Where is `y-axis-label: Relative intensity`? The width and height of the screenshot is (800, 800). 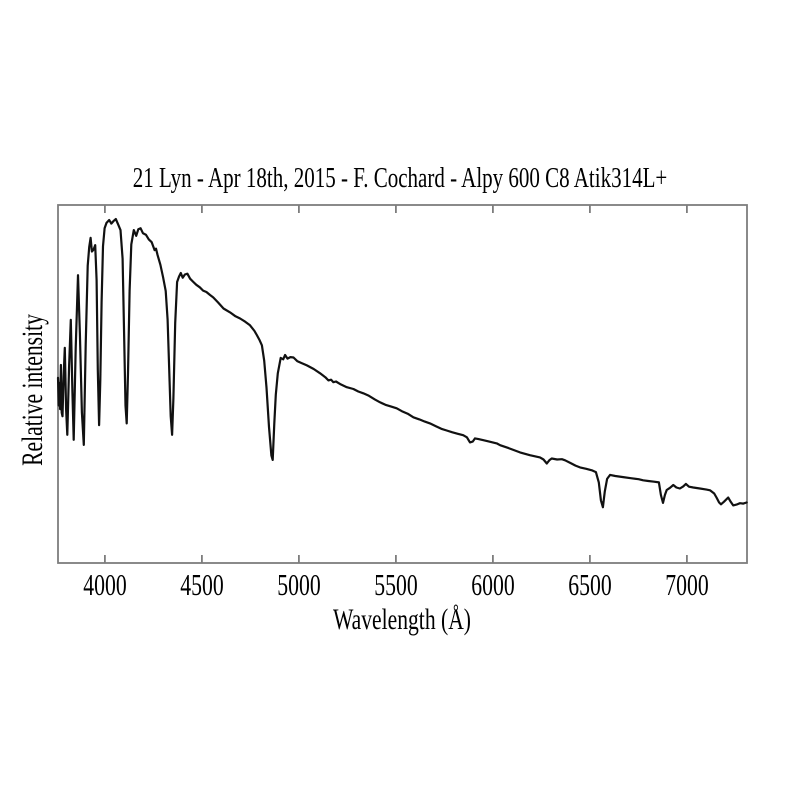
y-axis-label: Relative intensity is located at coordinates (32, 390).